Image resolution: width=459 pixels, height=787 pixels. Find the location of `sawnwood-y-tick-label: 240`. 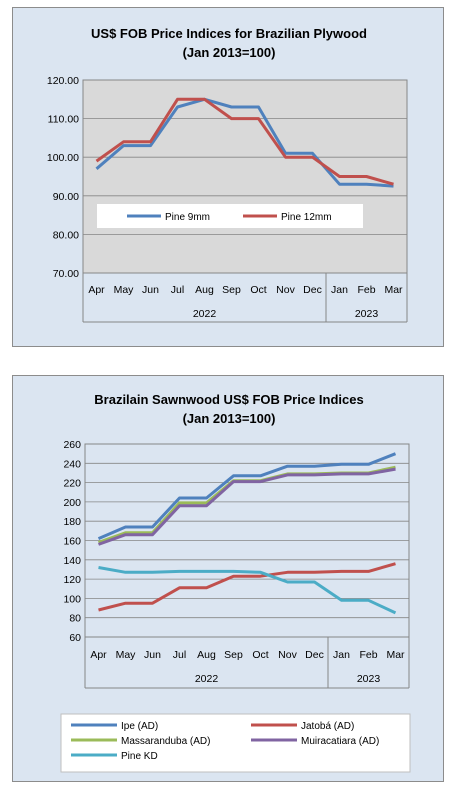

sawnwood-y-tick-label: 240 is located at coordinates (72, 464).